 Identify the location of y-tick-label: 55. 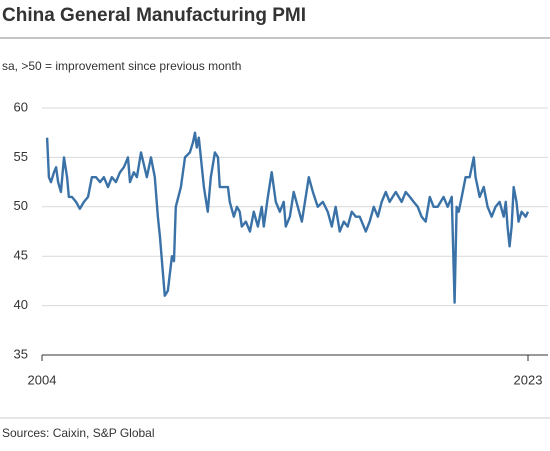
(21, 156).